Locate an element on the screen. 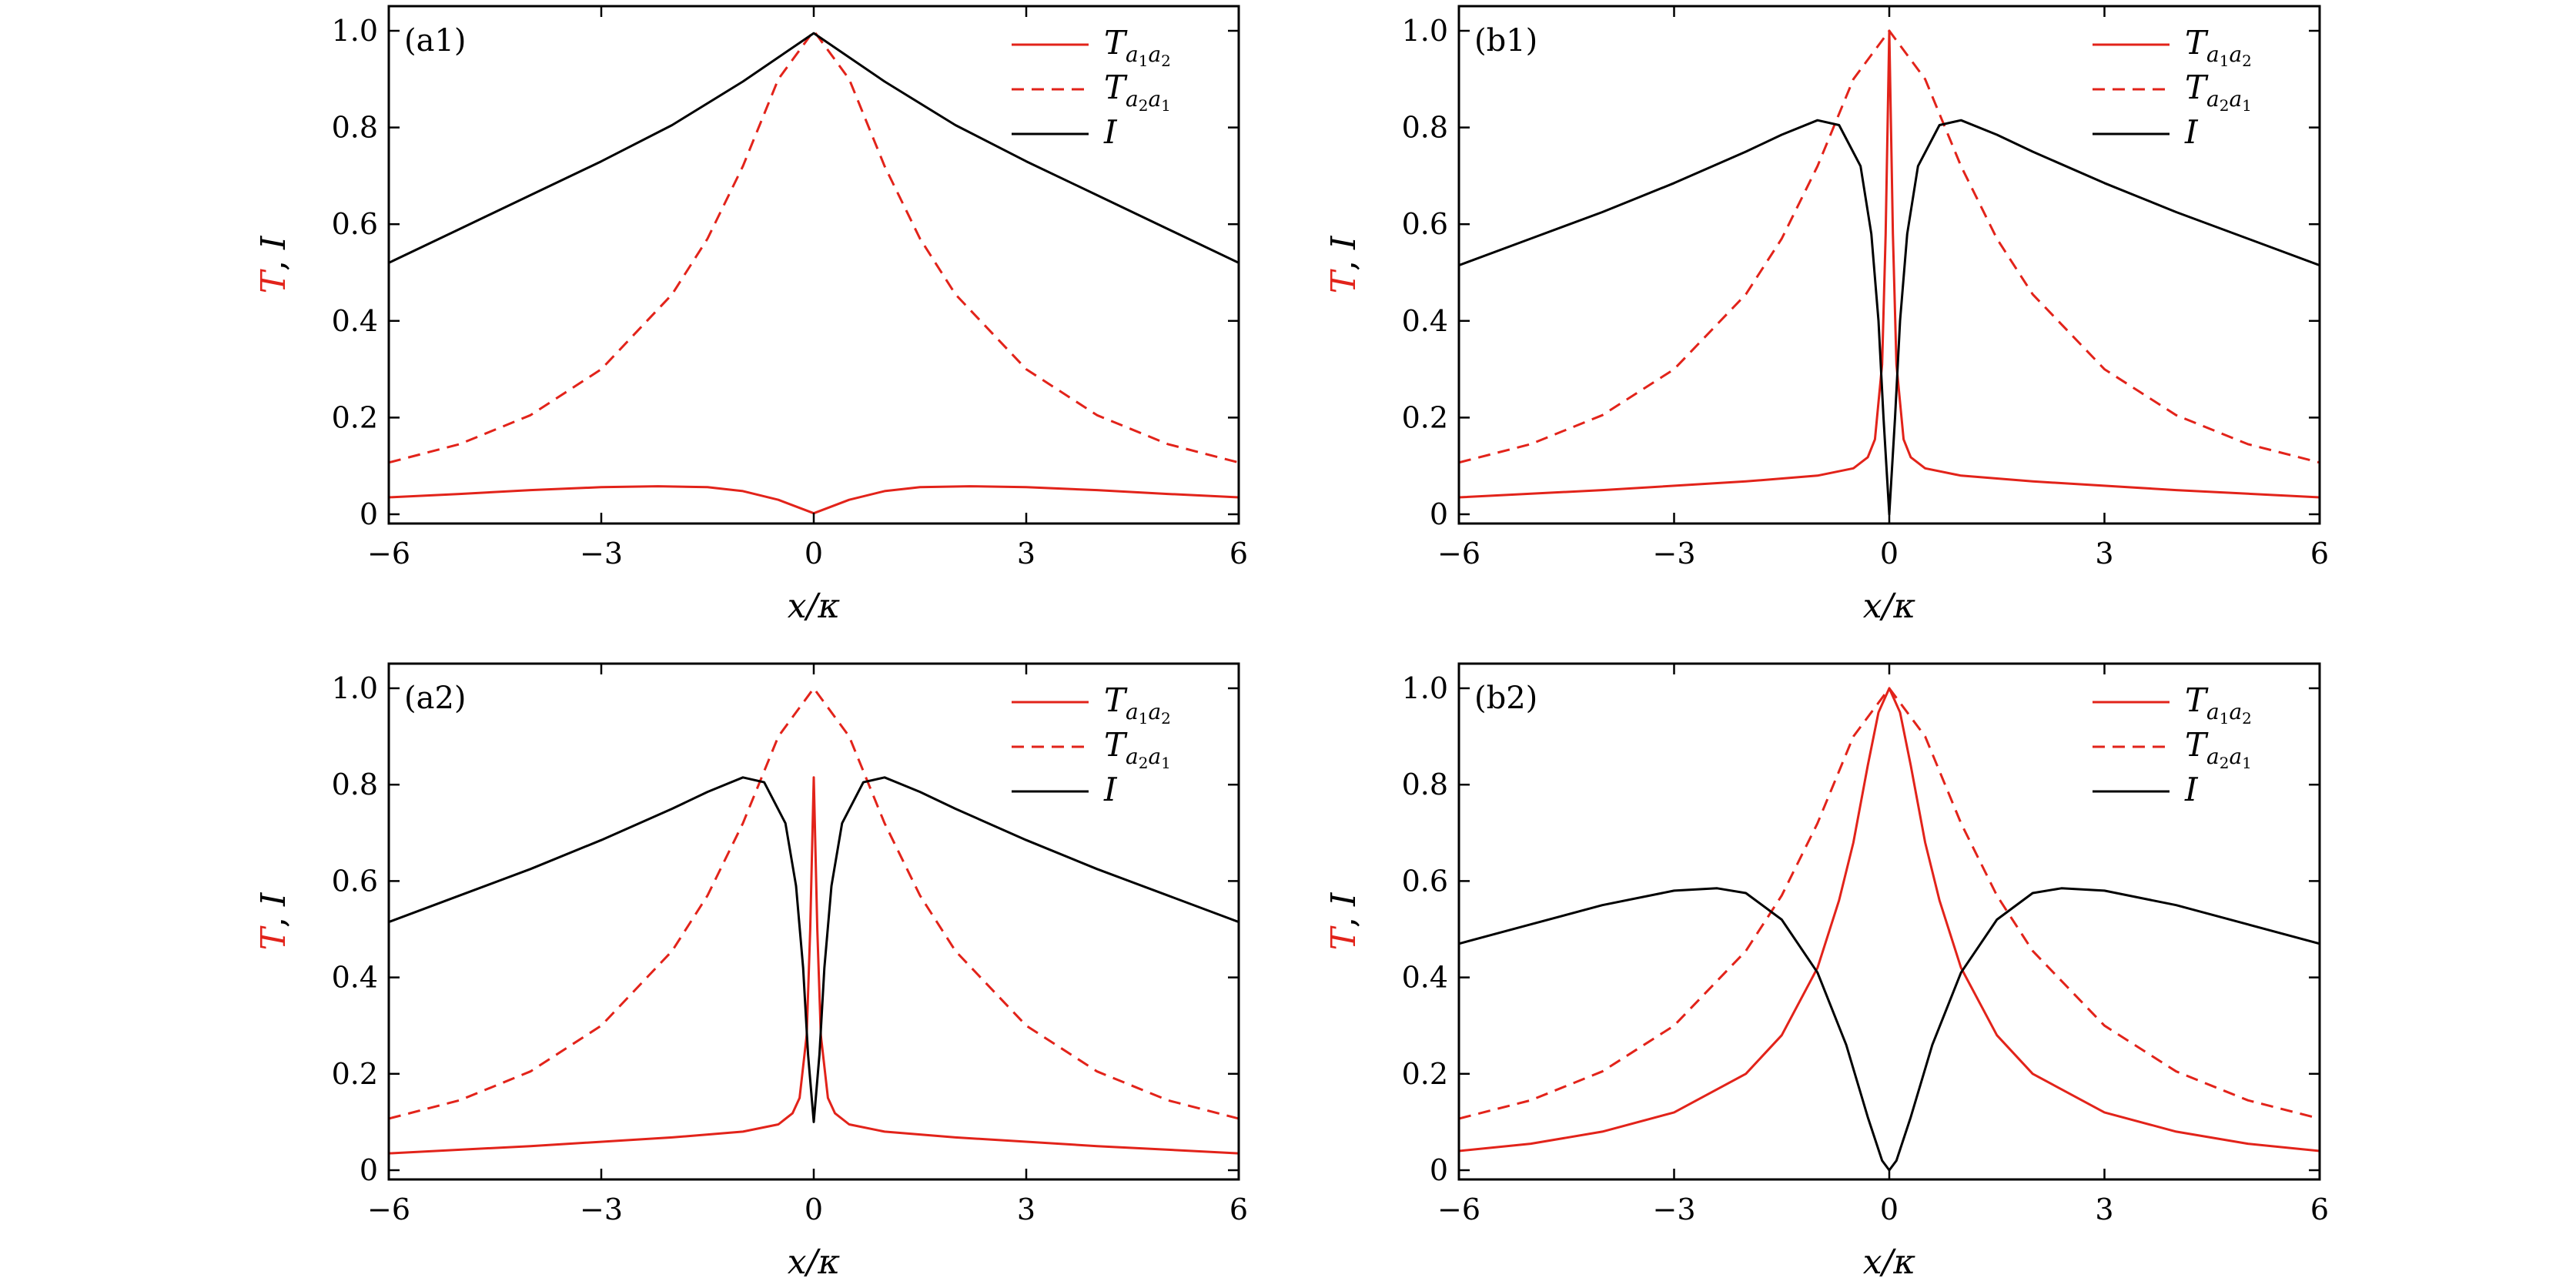 This screenshot has height=1288, width=2576. legend-label: Ta2a1 is located at coordinates (2218, 749).